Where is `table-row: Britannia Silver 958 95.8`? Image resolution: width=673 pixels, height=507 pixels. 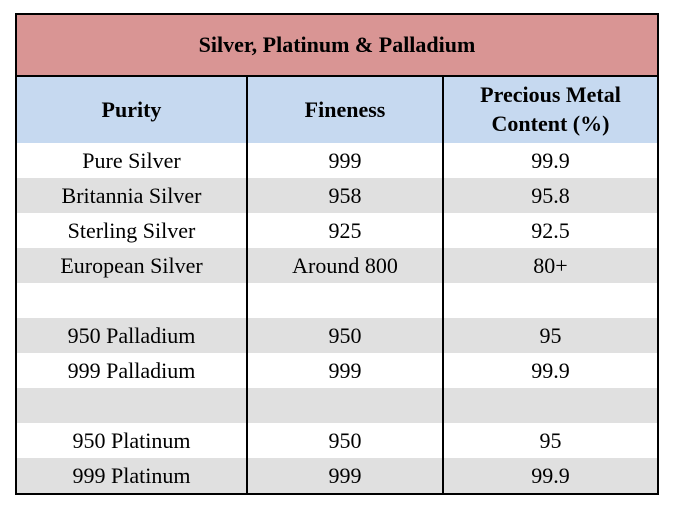 table-row: Britannia Silver 958 95.8 is located at coordinates (337, 195).